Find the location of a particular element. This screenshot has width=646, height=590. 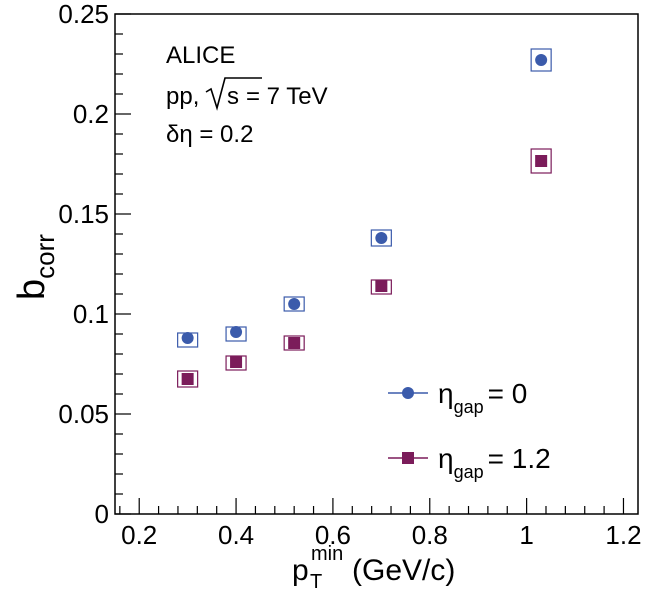

legend-marker-circle is located at coordinates (408, 393).